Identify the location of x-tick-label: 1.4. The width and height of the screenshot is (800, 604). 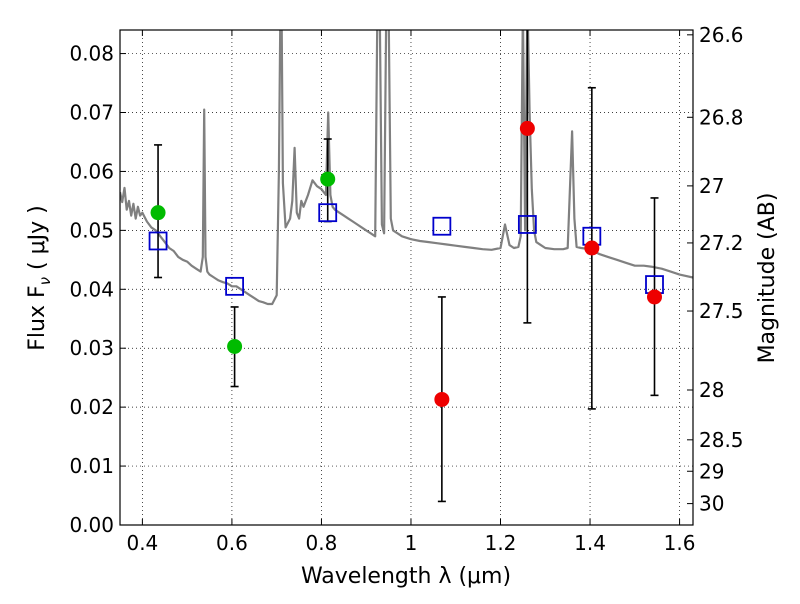
(590, 543).